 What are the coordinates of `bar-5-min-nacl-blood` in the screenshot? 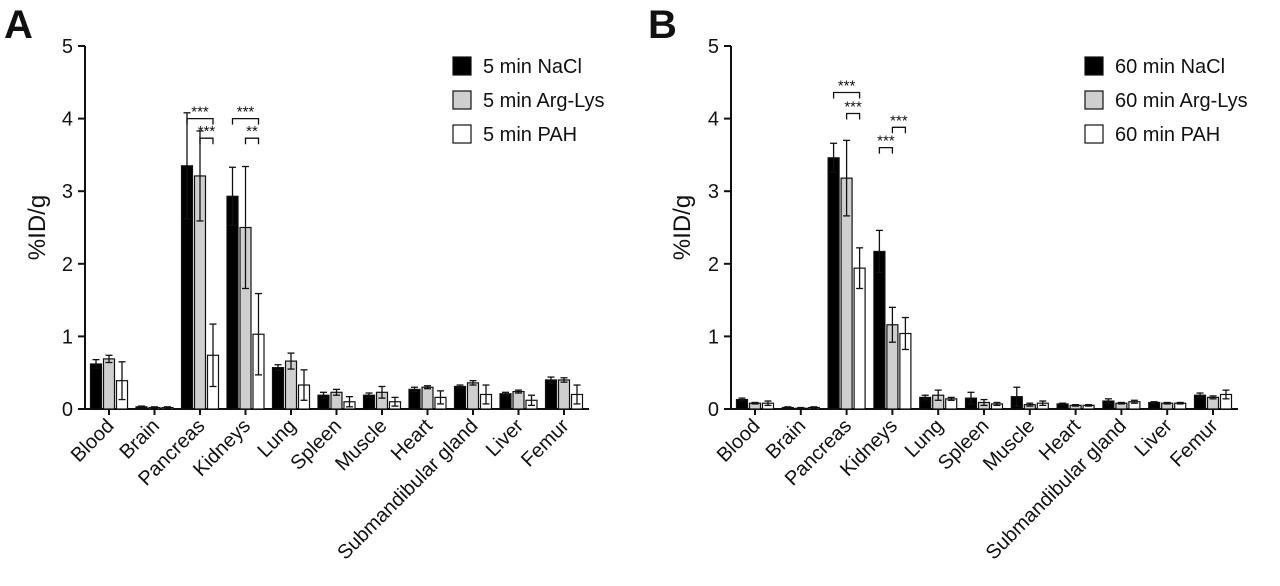 It's located at (96, 386).